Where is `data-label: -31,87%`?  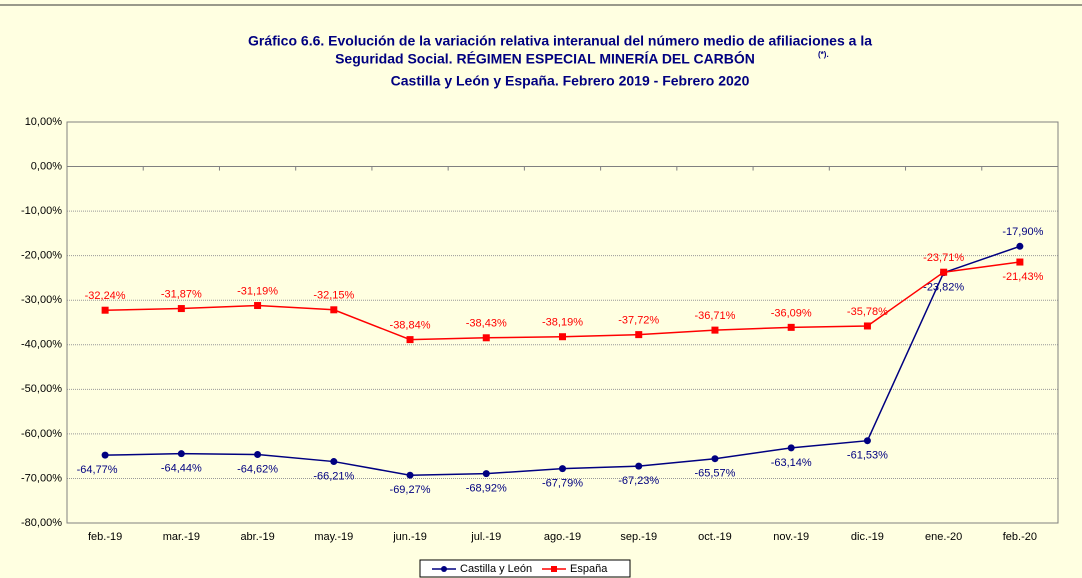 data-label: -31,87% is located at coordinates (181, 294).